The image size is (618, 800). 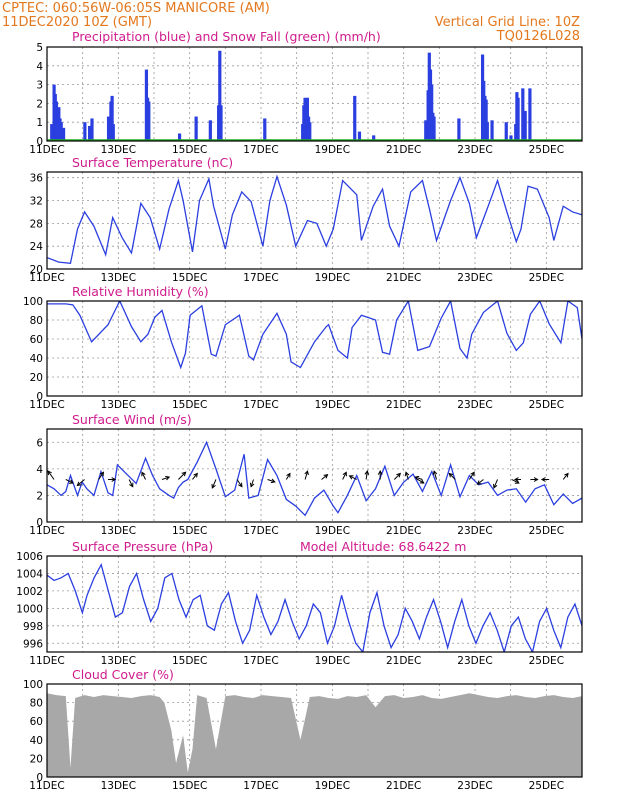 I want to click on humidity-ytick-label: 60, so click(x=36, y=340).